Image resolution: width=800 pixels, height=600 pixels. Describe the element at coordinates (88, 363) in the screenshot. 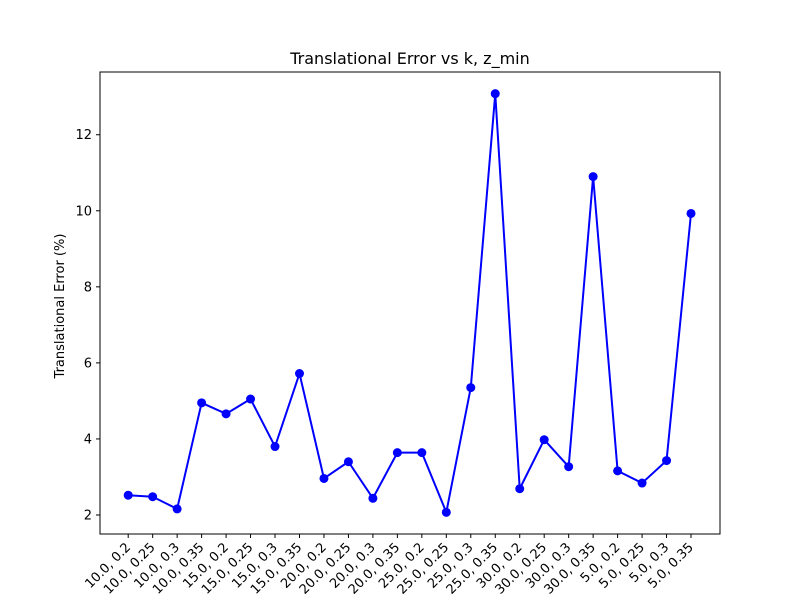

I see `y-tick-label: 6` at that location.